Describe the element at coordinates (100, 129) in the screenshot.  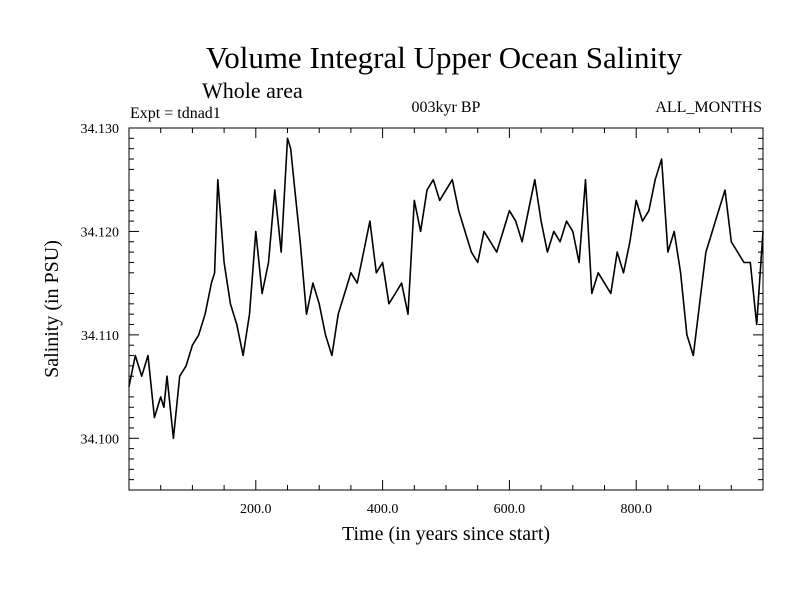
I see `y-tick-label: 34.130` at that location.